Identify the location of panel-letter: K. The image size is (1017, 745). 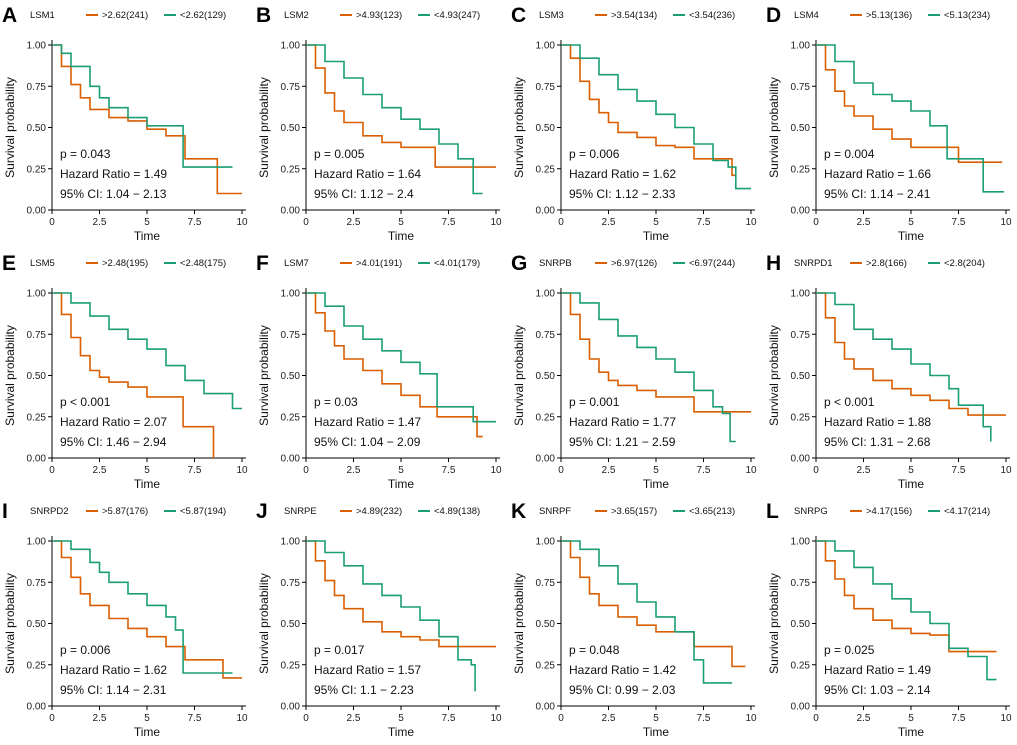
(518, 511).